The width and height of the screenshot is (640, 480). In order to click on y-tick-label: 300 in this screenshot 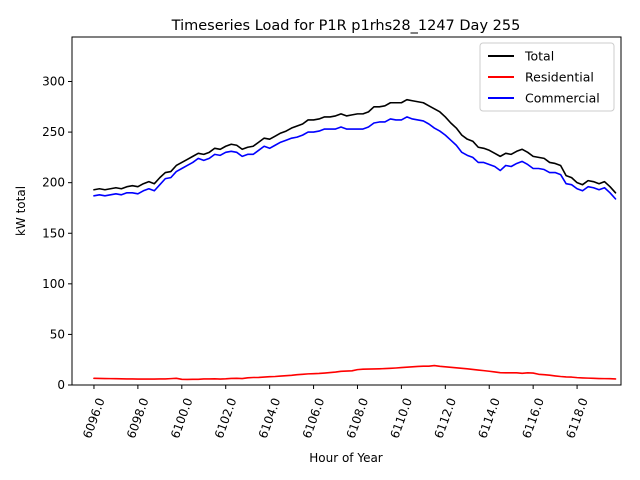, I will do `click(53, 82)`.